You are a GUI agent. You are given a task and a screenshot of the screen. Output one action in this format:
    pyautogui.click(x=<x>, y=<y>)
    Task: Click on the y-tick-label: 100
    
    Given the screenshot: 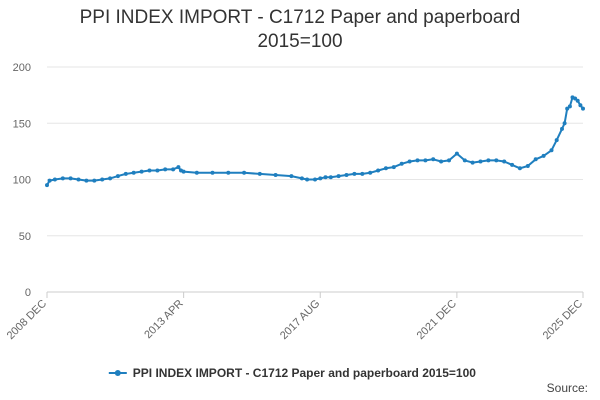 What is the action you would take?
    pyautogui.click(x=22, y=181)
    